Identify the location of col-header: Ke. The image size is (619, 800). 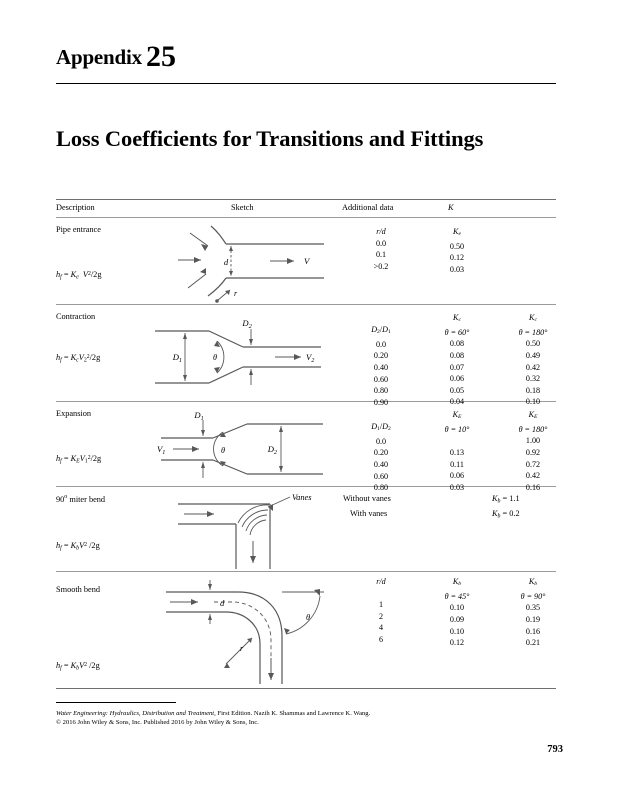
(457, 232).